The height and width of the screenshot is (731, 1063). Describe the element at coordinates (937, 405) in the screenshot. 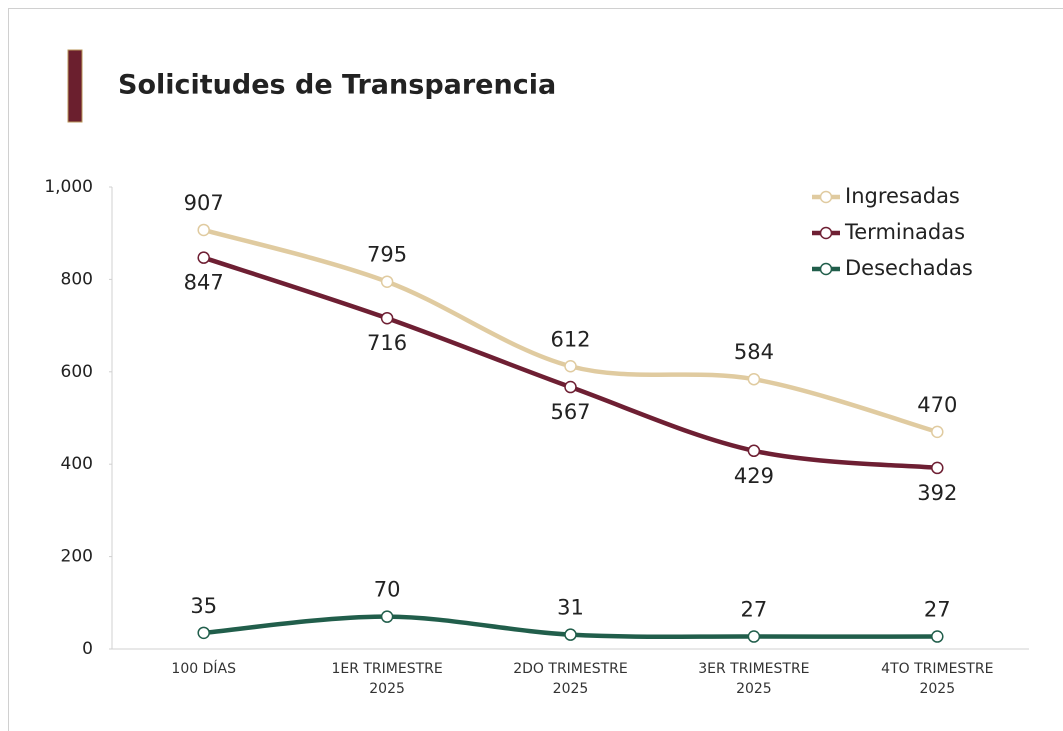

I see `data-label: 470` at that location.